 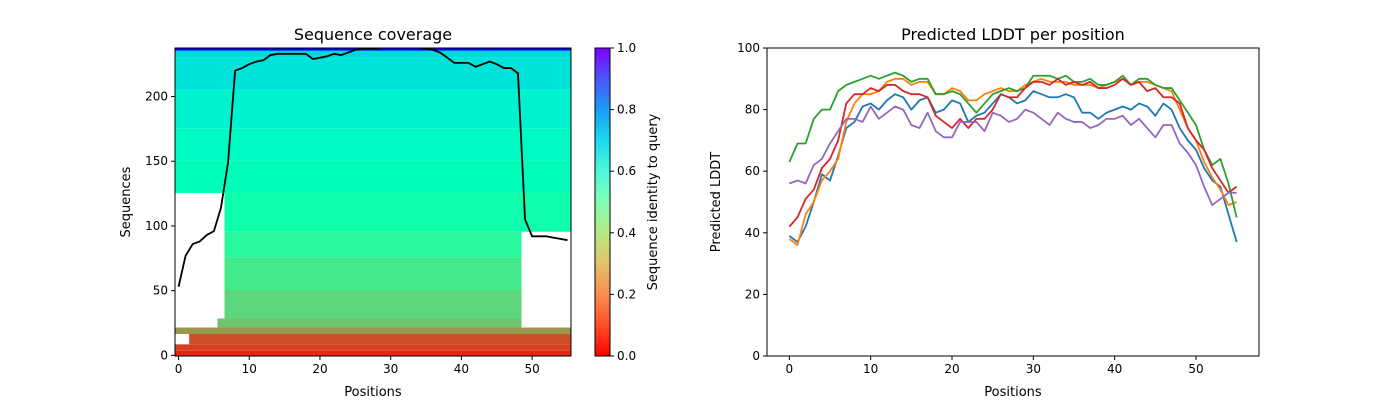 What do you see at coordinates (390, 369) in the screenshot?
I see `coverage-x-tick-label: 30` at bounding box center [390, 369].